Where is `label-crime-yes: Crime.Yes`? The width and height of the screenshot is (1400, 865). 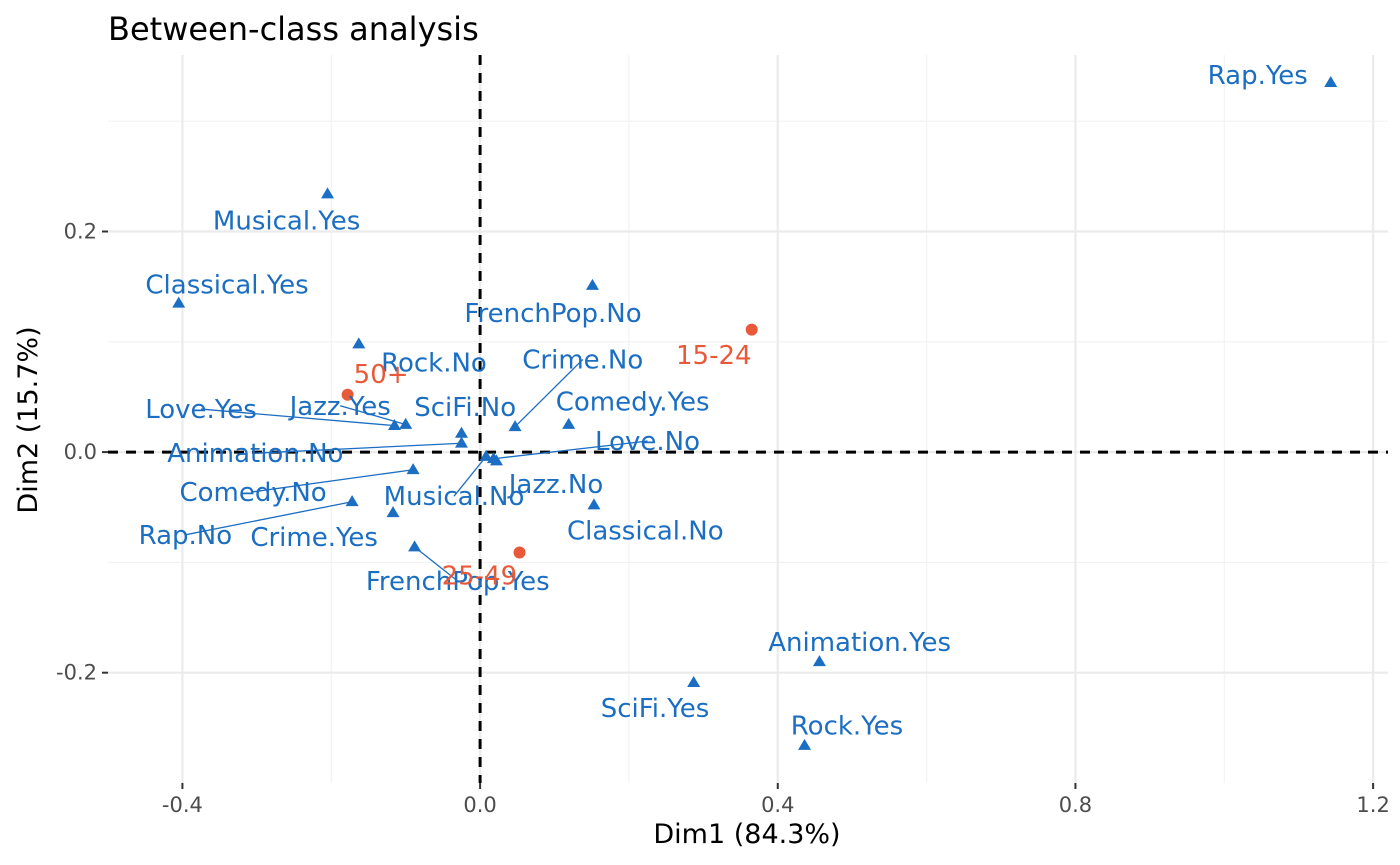
label-crime-yes: Crime.Yes is located at coordinates (314, 538).